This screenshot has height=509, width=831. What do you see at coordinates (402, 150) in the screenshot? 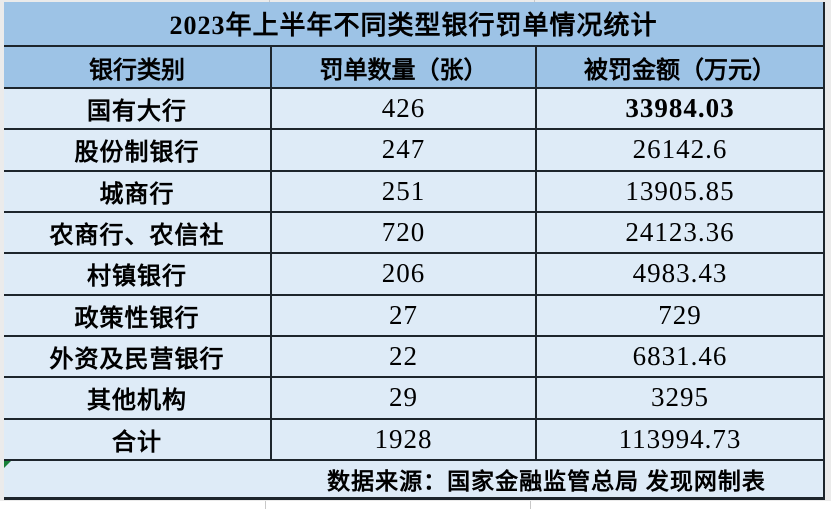
I see `count-cell: 247` at bounding box center [402, 150].